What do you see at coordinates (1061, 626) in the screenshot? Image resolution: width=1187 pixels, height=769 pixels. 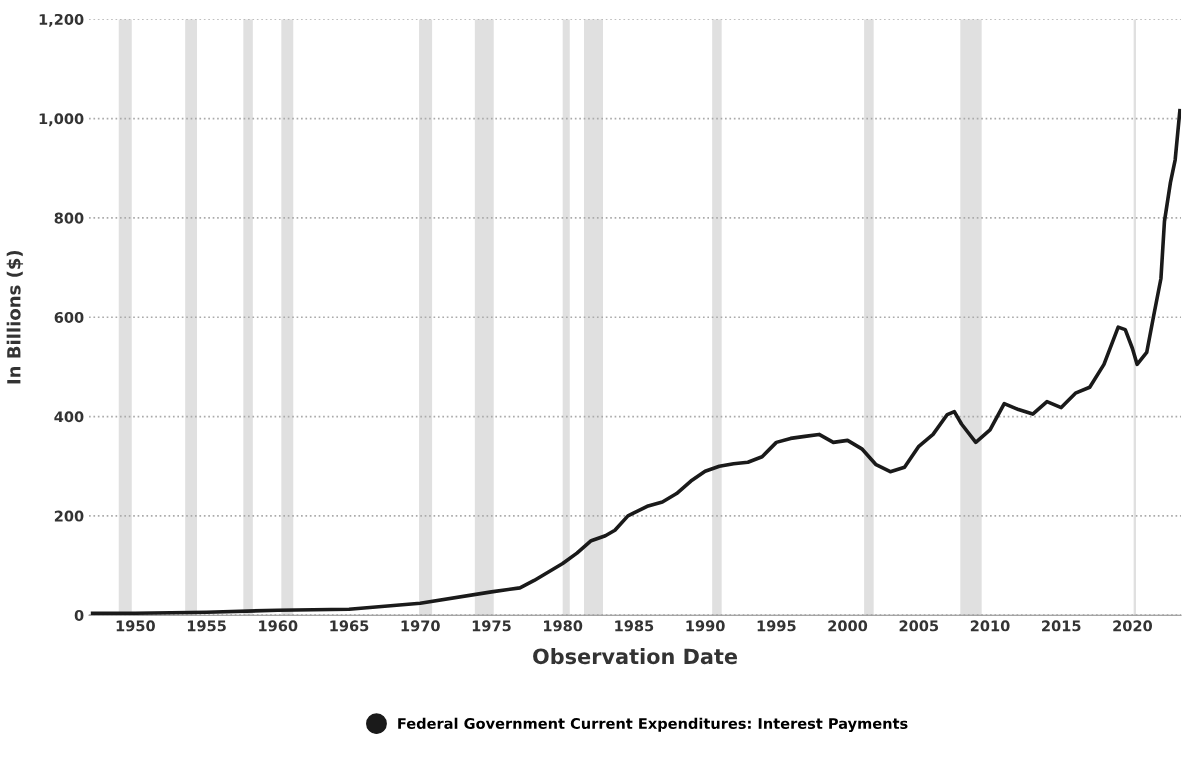 I see `x-tick-label: 2015` at bounding box center [1061, 626].